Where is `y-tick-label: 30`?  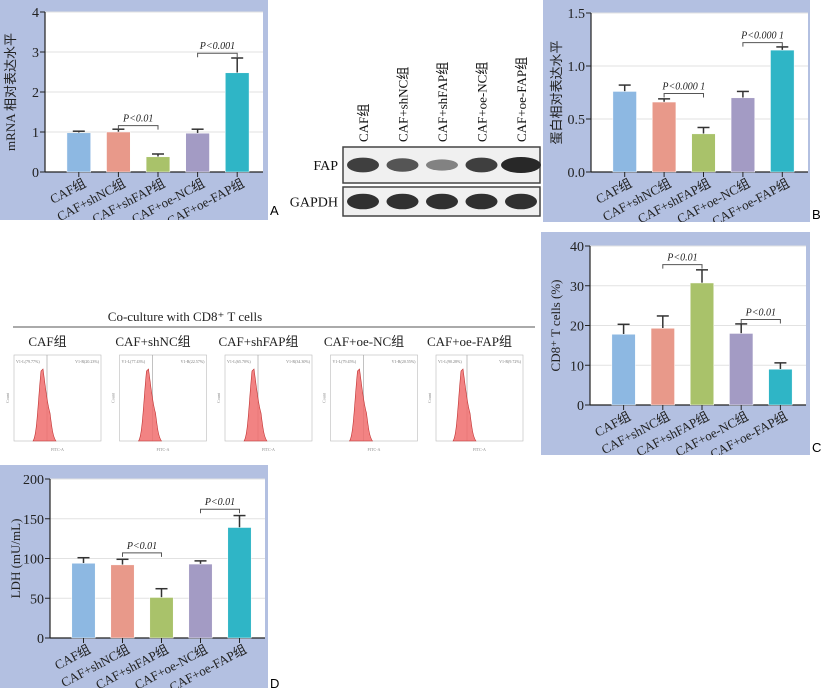 y-tick-label: 30 is located at coordinates (577, 287).